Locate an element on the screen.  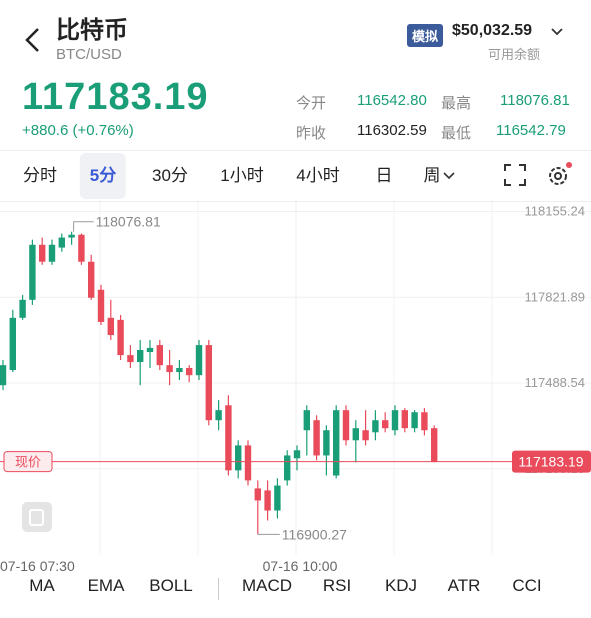
indicator-tab: RSI is located at coordinates (337, 585).